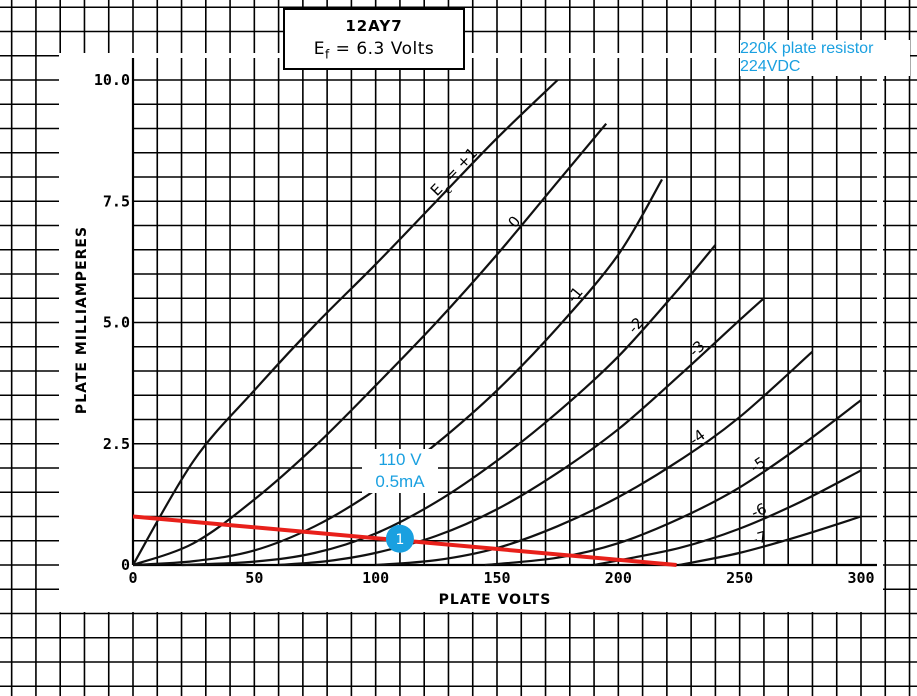 The width and height of the screenshot is (917, 696). Describe the element at coordinates (758, 510) in the screenshot. I see `curve-label: -6` at that location.